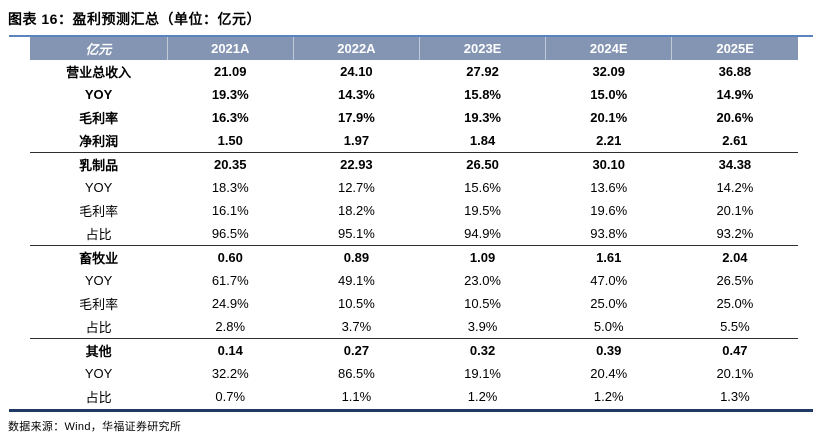 This screenshot has width=822, height=446. I want to click on bottom-rule, so click(411, 410).